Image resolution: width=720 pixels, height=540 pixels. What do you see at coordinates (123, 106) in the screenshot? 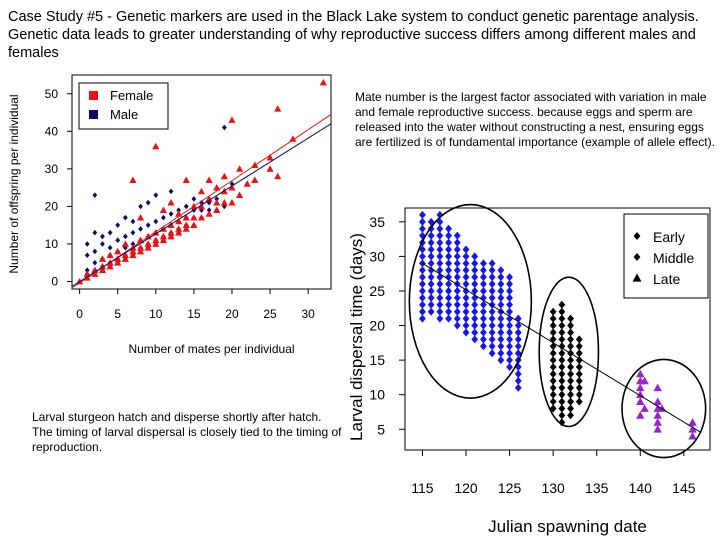
I see `legend-box` at bounding box center [123, 106].